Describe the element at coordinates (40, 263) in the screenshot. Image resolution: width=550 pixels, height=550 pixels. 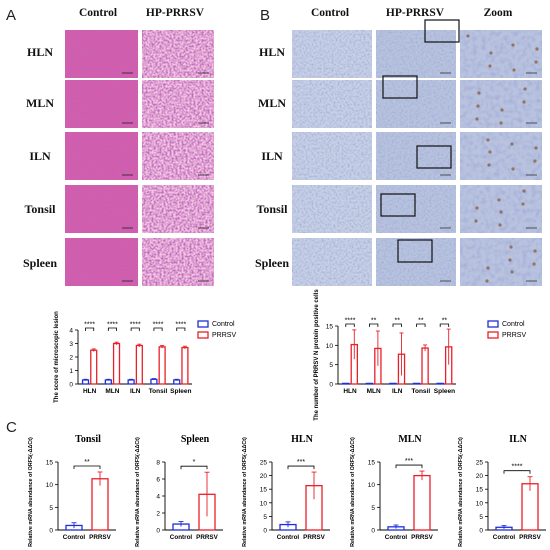
I see `panel-a-row-spleen: Spleen` at that location.